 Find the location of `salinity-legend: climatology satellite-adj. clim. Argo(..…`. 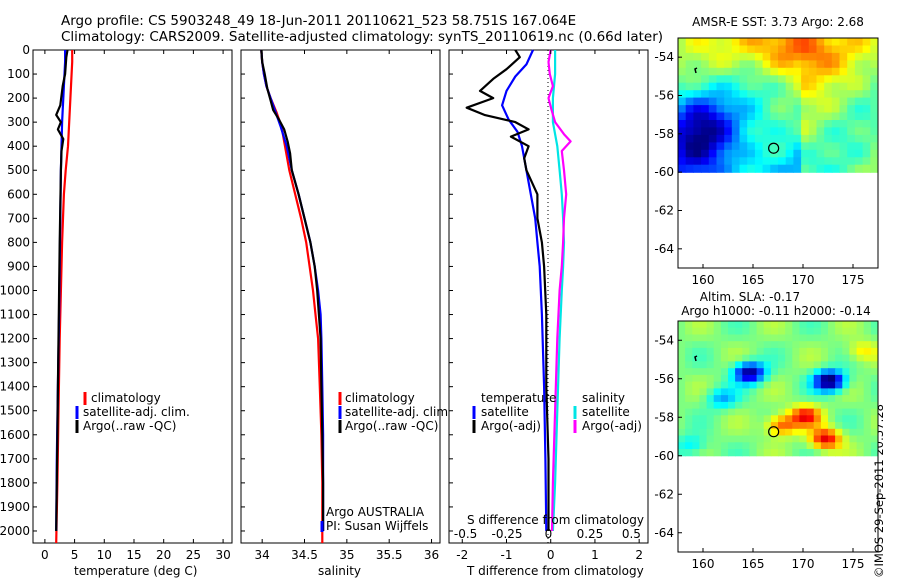

salinity-legend: climatology satellite-adj. clim. Argo(..… is located at coordinates (395, 412).